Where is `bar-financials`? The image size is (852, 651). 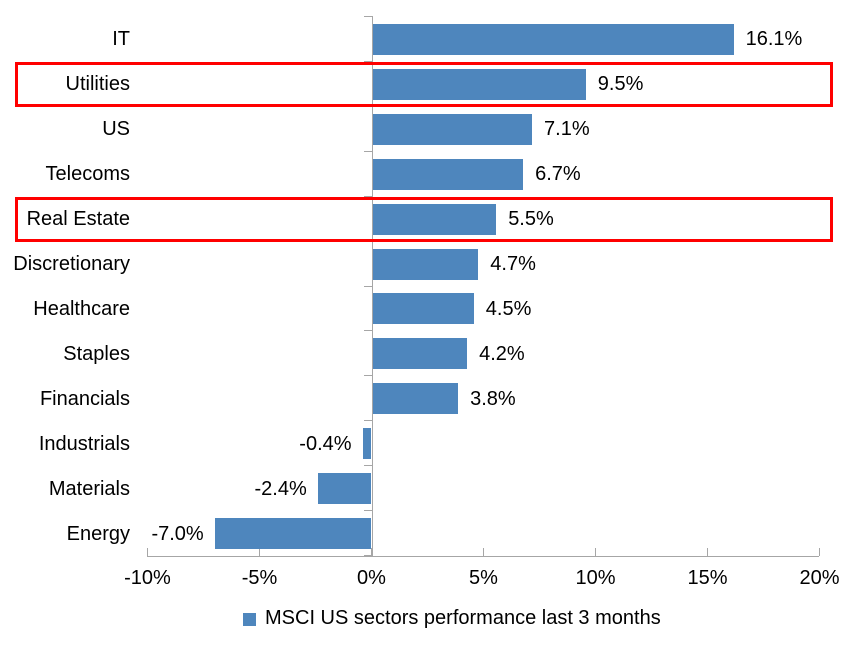
bar-financials is located at coordinates (416, 399).